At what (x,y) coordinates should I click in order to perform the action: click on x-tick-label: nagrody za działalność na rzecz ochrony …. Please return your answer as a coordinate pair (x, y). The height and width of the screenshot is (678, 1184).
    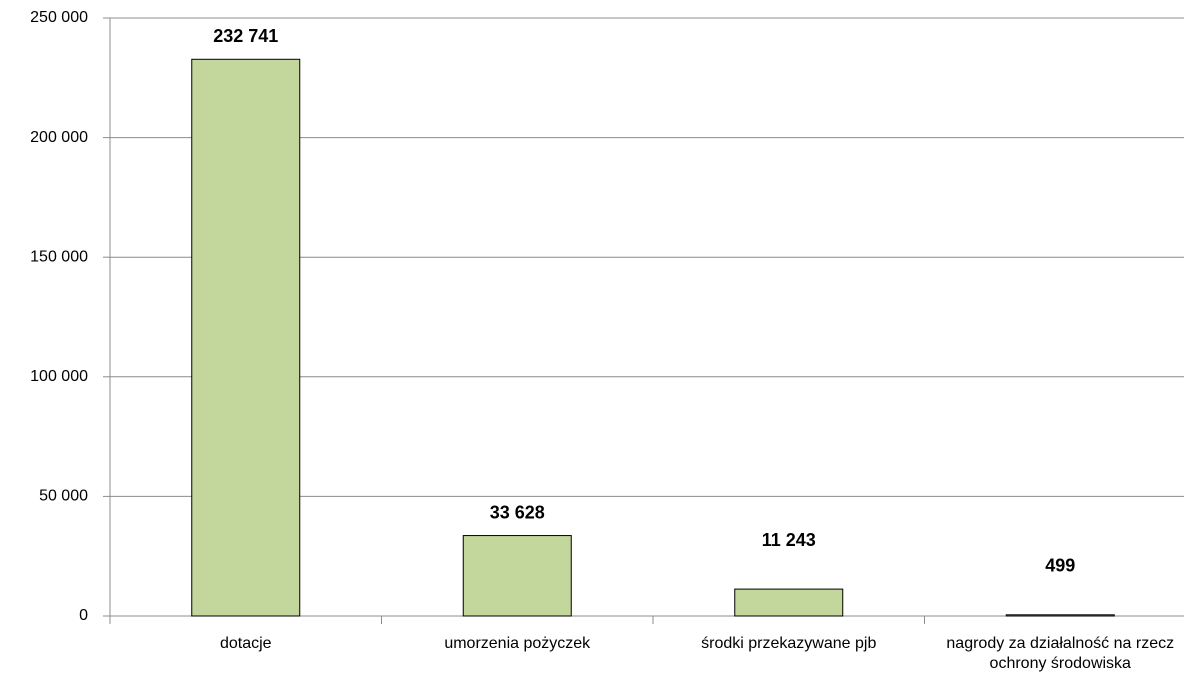
    Looking at the image, I should click on (1060, 653).